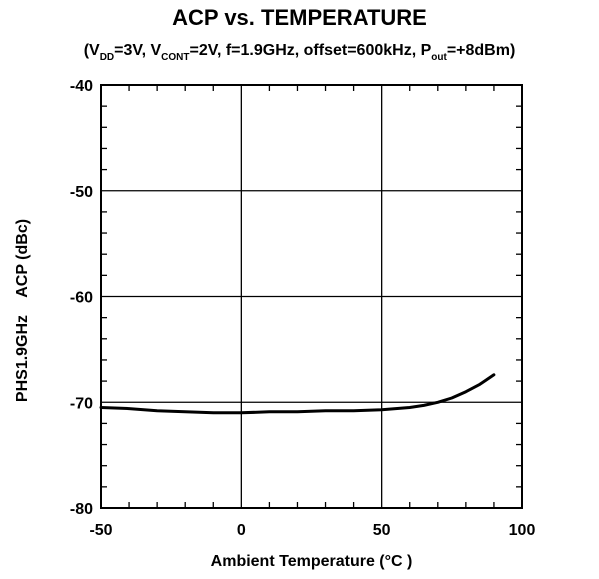 This screenshot has height=579, width=599. What do you see at coordinates (312, 530) in the screenshot?
I see `x-tick-labels: -50 0 50 100` at bounding box center [312, 530].